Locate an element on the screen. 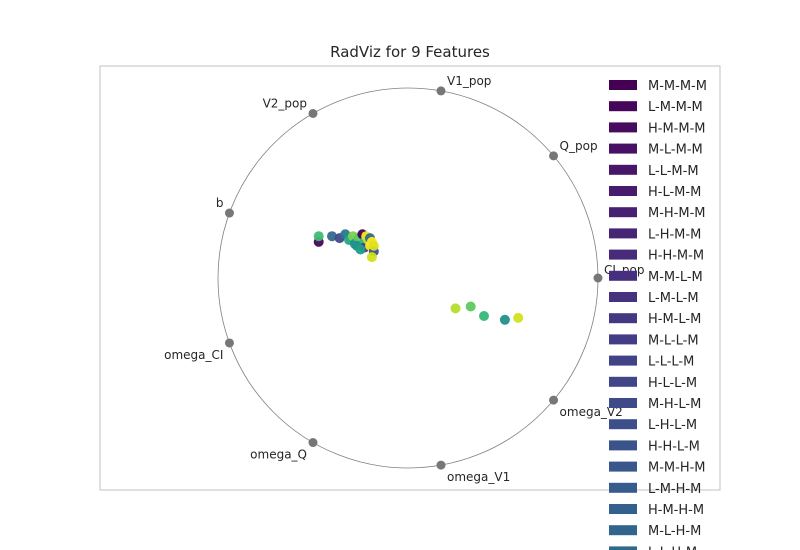  legend-label-14: H-L-L-M is located at coordinates (672, 383).